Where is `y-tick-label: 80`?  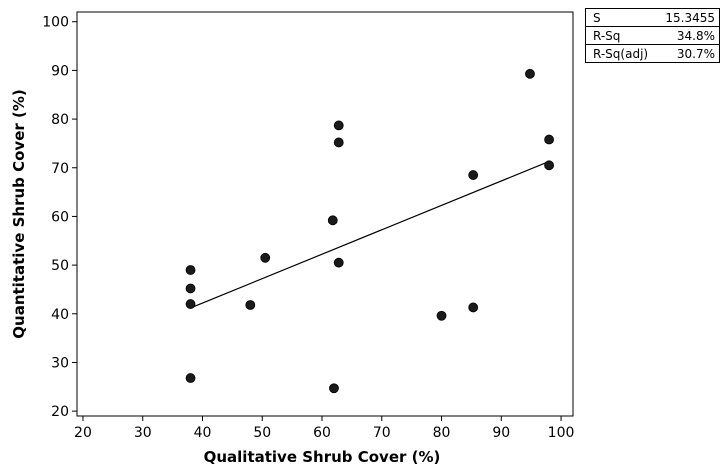 y-tick-label: 80 is located at coordinates (60, 120).